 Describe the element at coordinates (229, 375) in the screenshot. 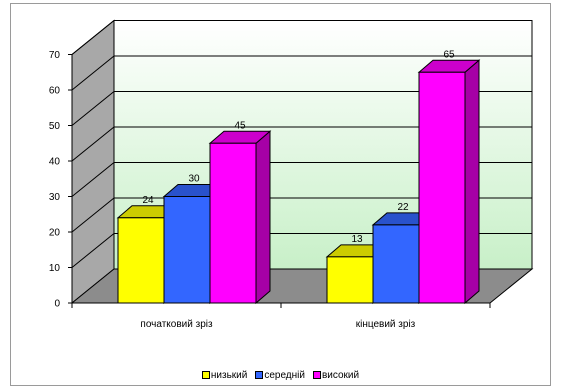

I see `legend-label: низький` at that location.